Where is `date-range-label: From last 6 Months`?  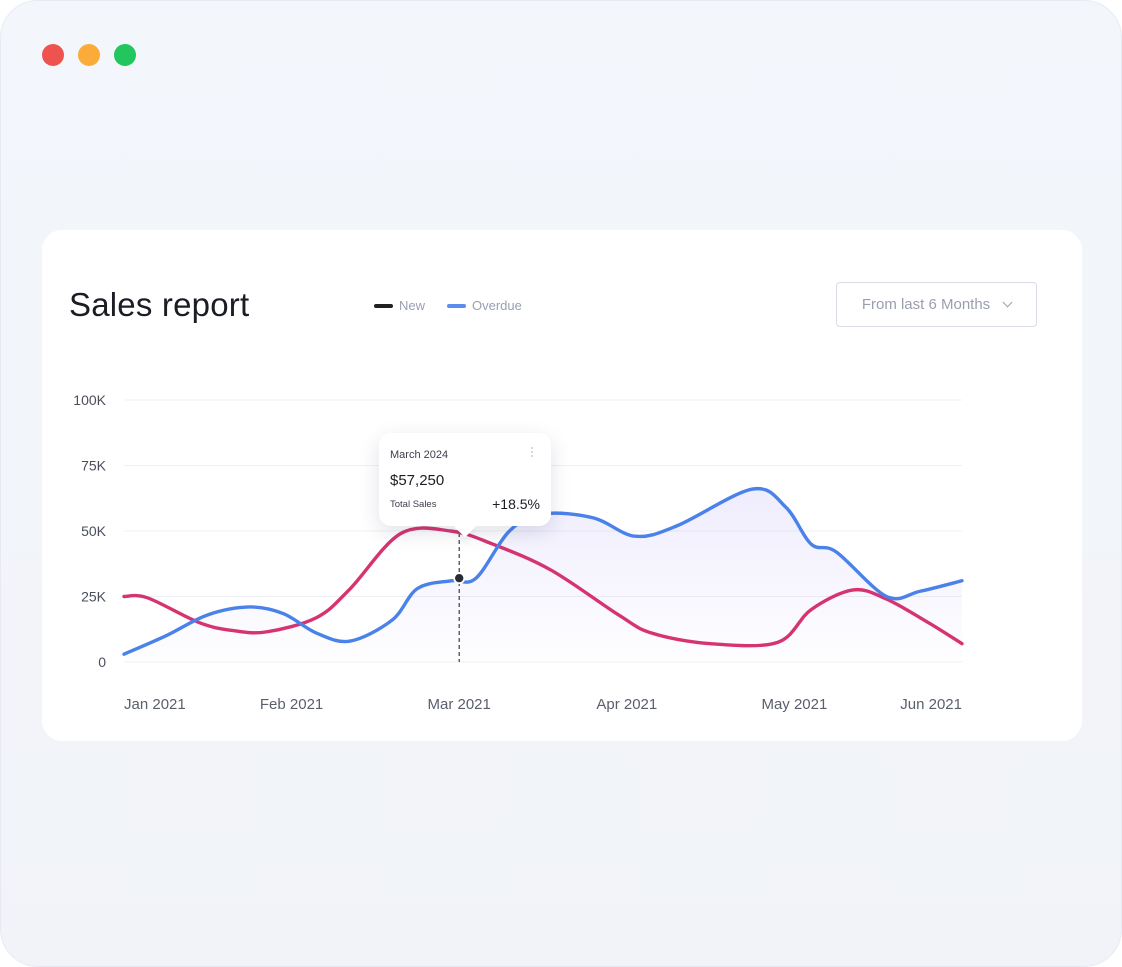 date-range-label: From last 6 Months is located at coordinates (926, 304).